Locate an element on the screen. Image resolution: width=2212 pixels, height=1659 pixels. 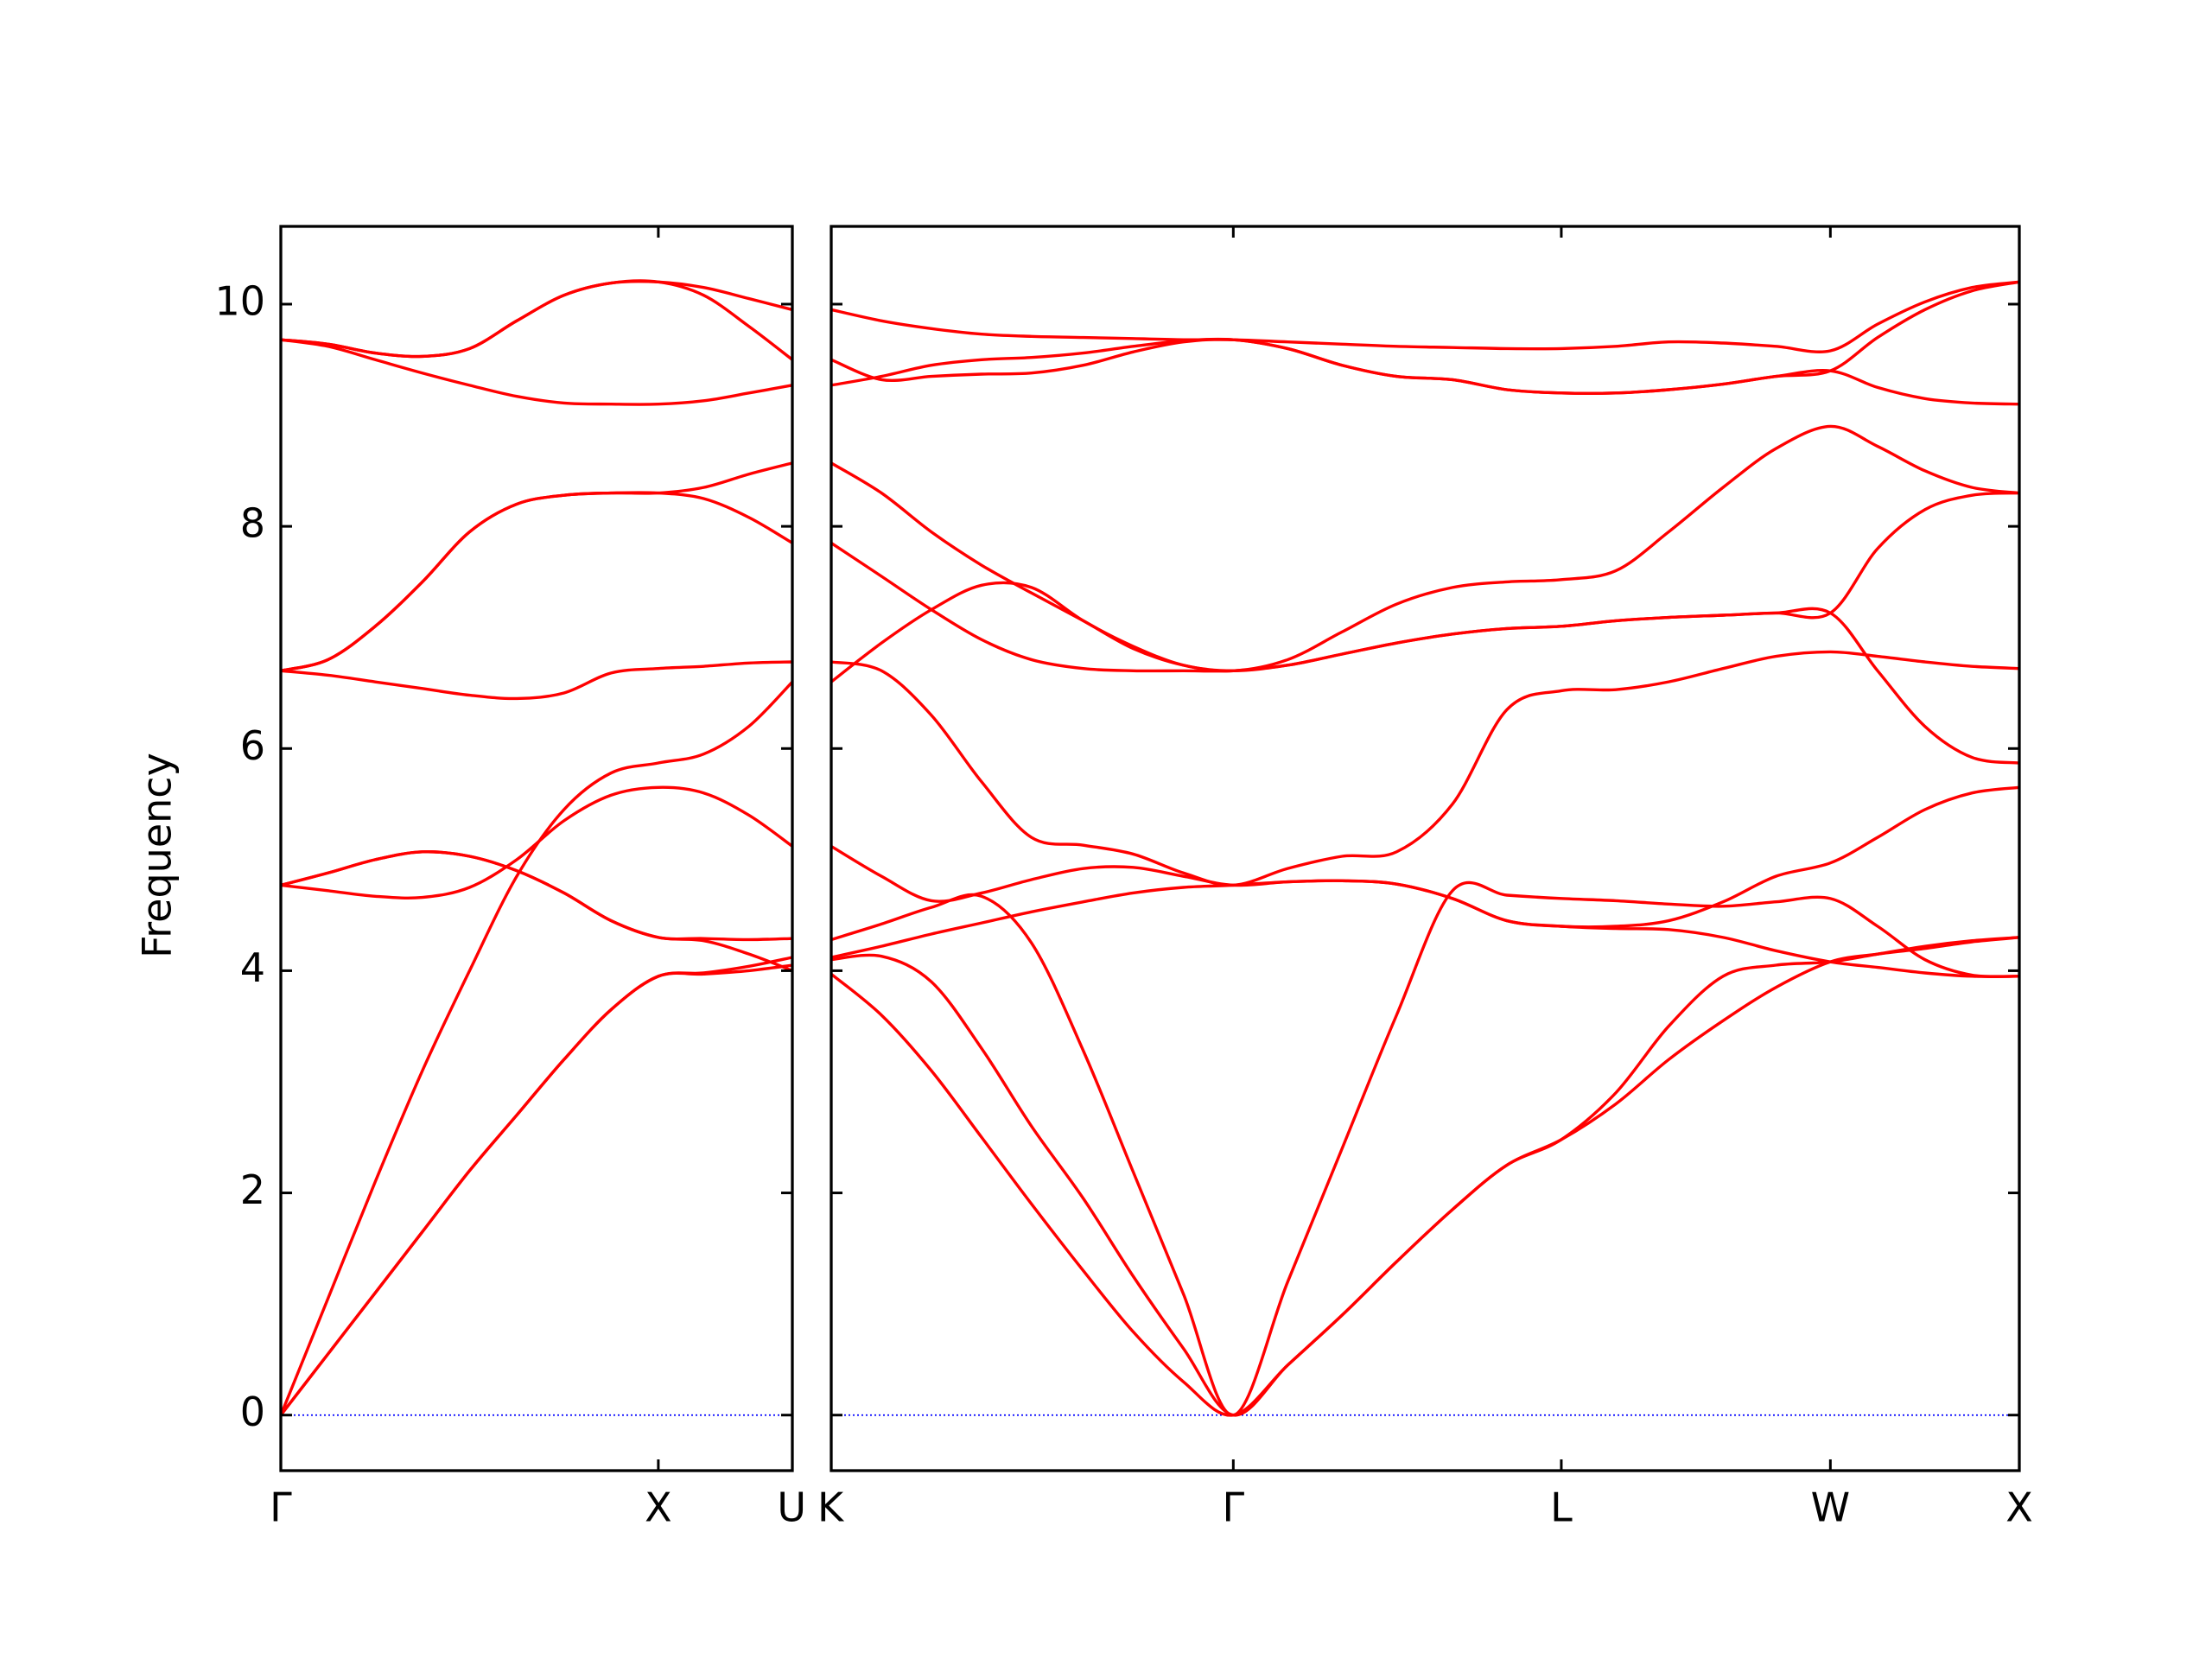
x-tick-label: L is located at coordinates (1561, 1507).